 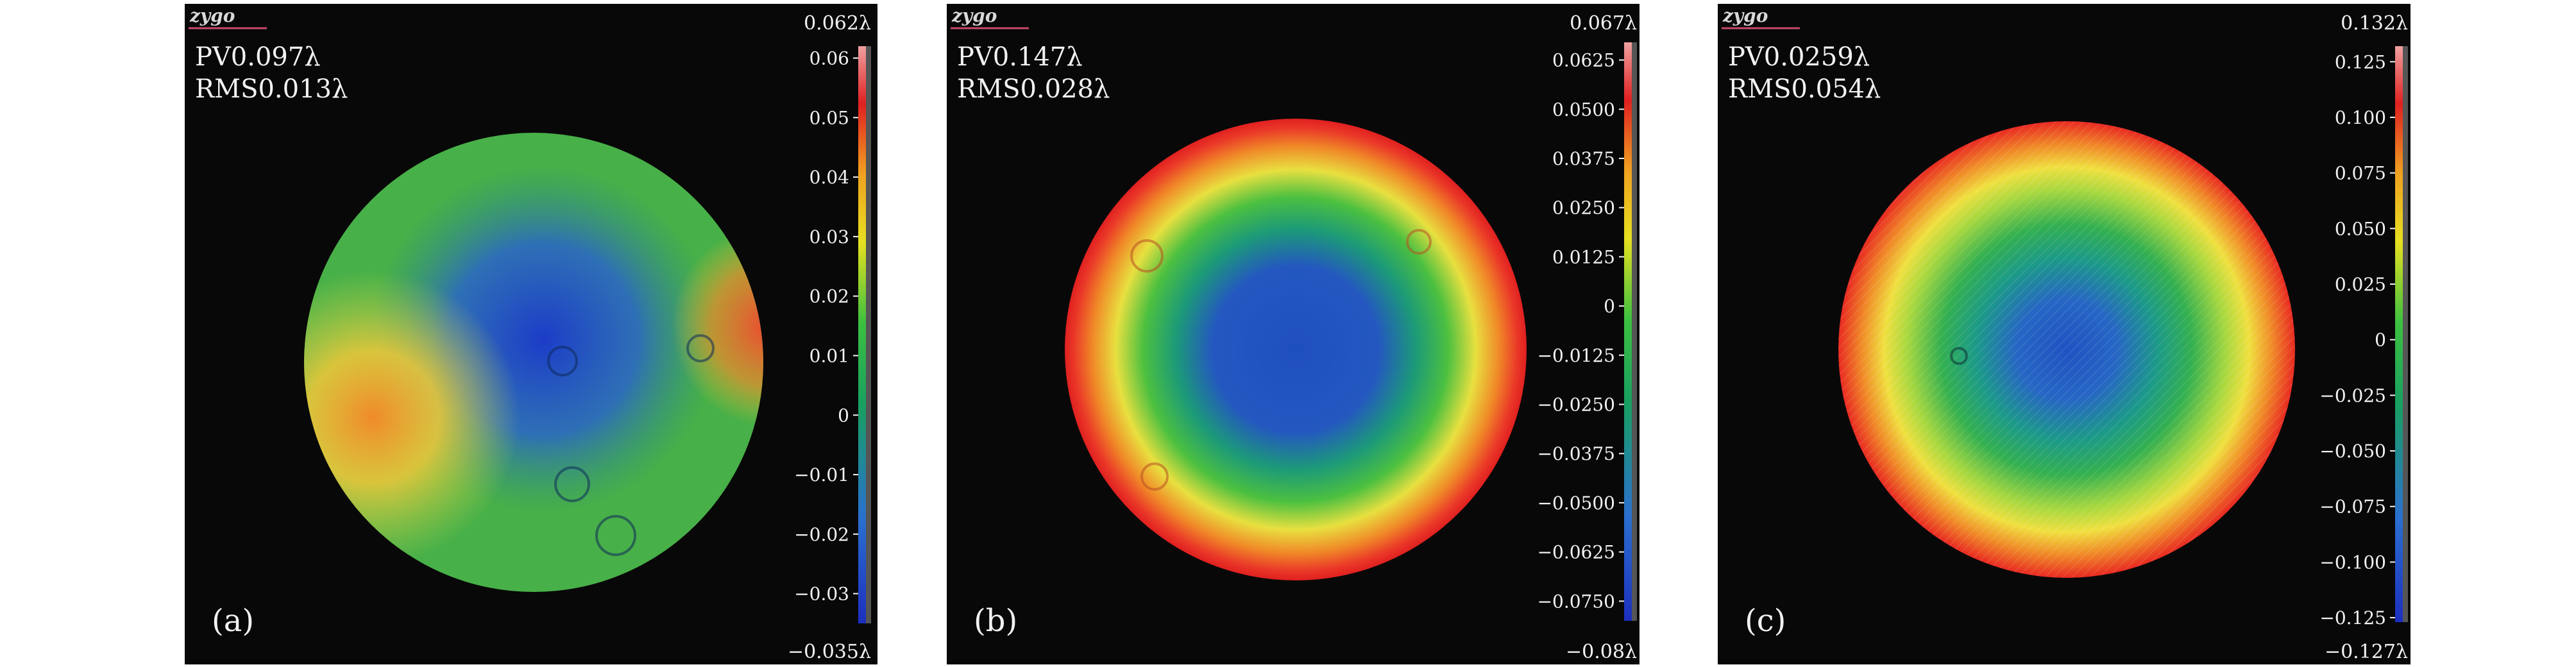 What do you see at coordinates (1576, 405) in the screenshot?
I see `colorbar-tick-label: −0.0250` at bounding box center [1576, 405].